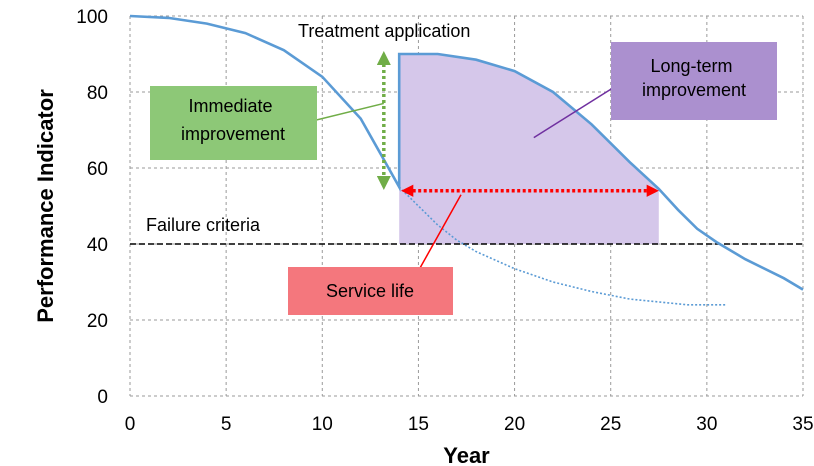  What do you see at coordinates (130, 424) in the screenshot?
I see `x-tick-label: 0` at bounding box center [130, 424].